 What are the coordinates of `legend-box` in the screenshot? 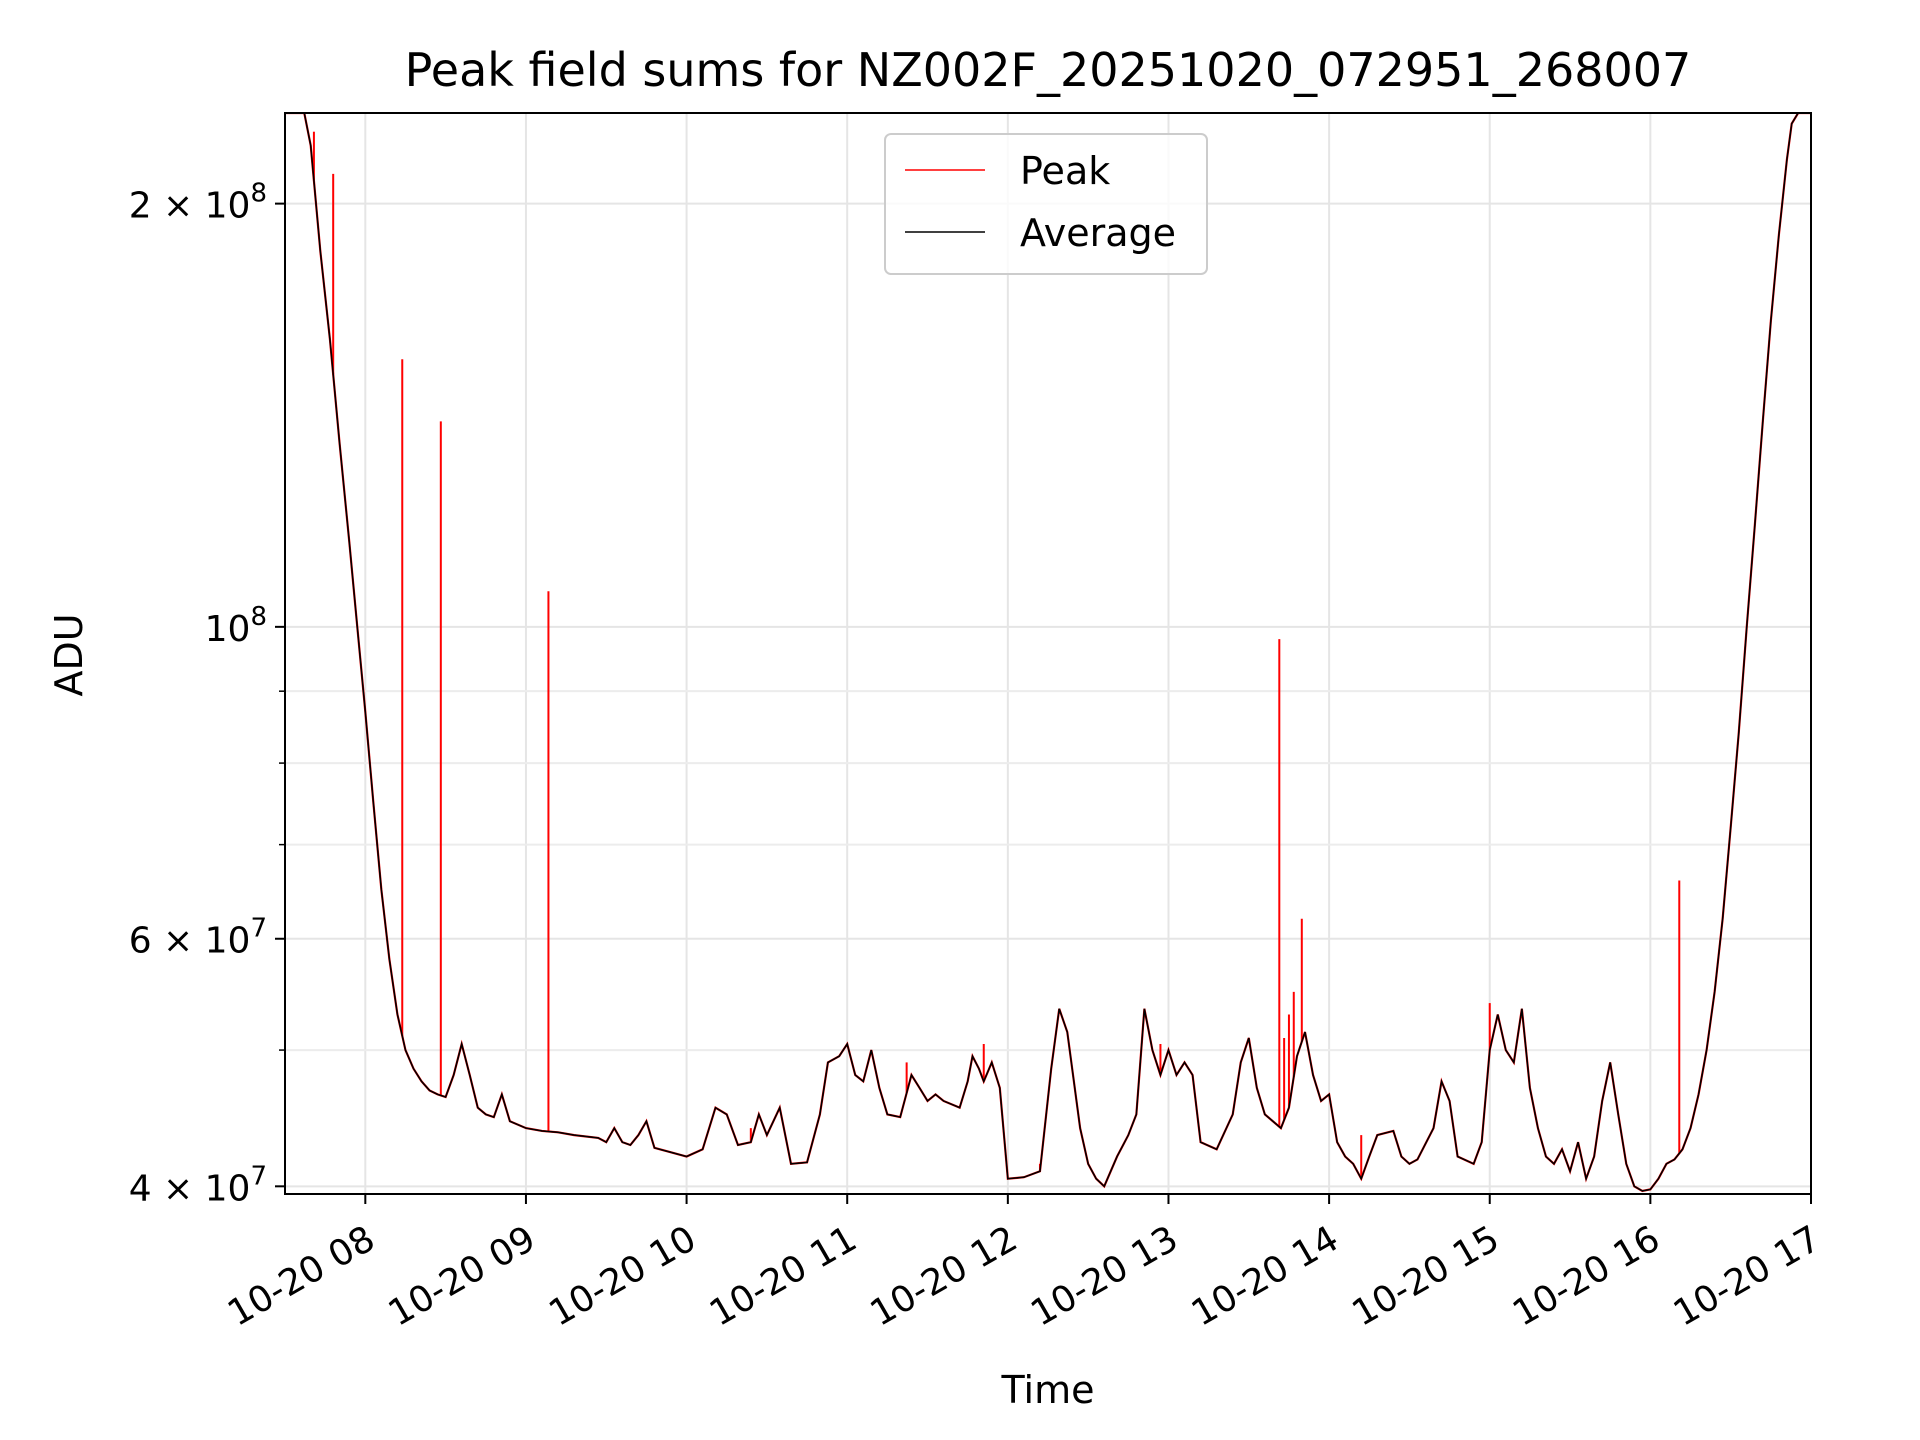 It's located at (1046, 204).